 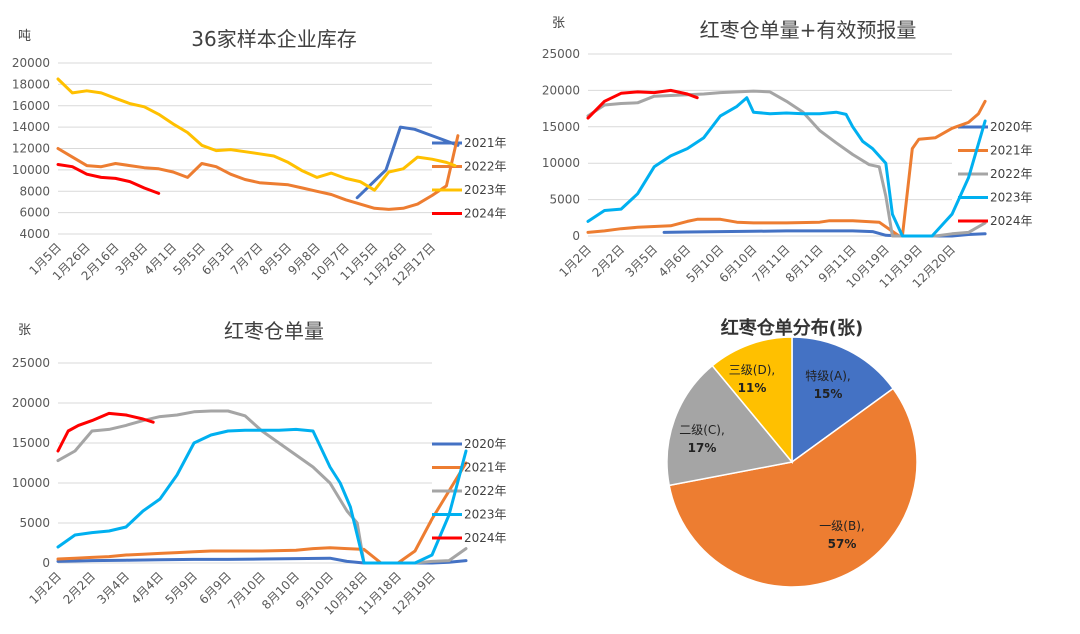 I want to click on y-tick-label: 14000, so click(x=31, y=127).